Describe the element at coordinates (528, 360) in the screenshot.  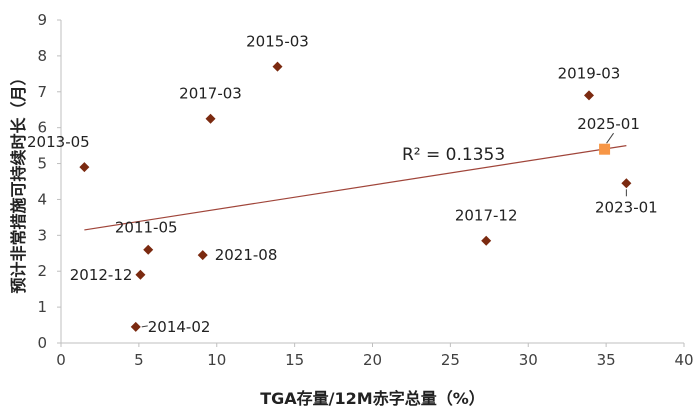
I see `x-tick-label: 30` at that location.